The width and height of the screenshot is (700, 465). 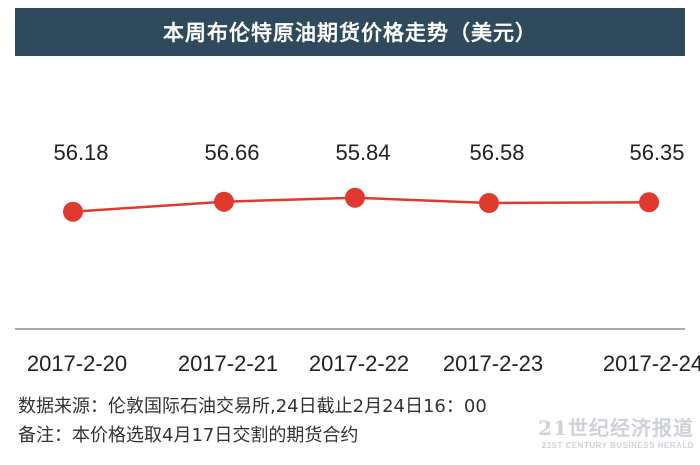 What do you see at coordinates (496, 152) in the screenshot?
I see `data-label: 56.58` at bounding box center [496, 152].